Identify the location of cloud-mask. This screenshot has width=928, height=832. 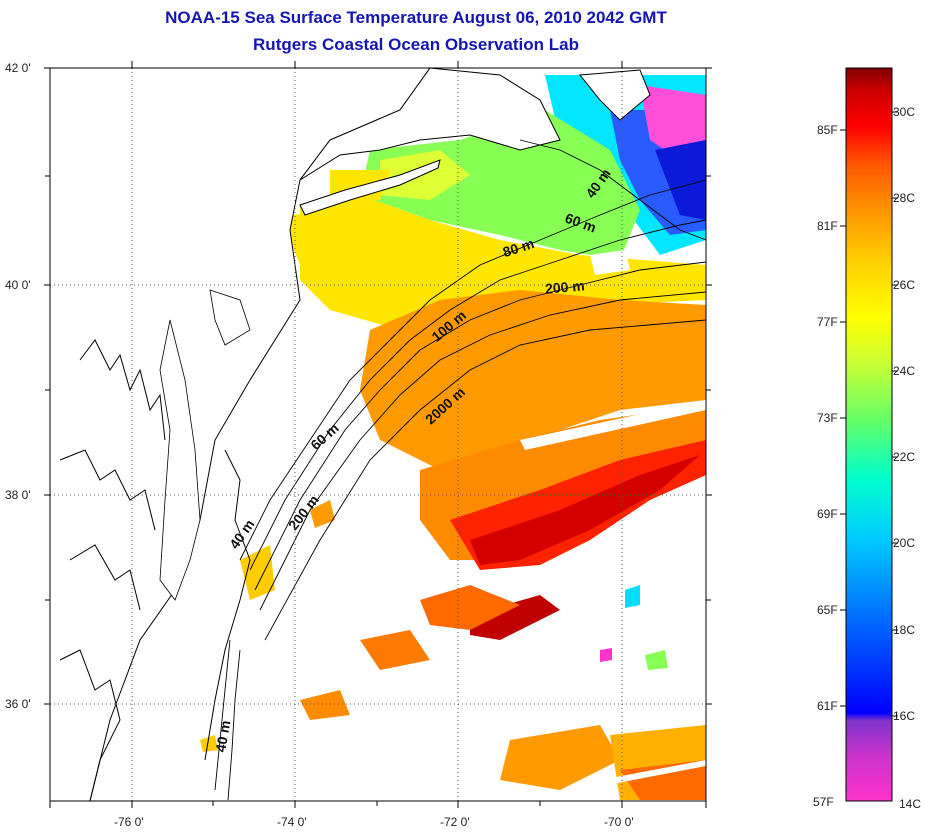
(613, 518).